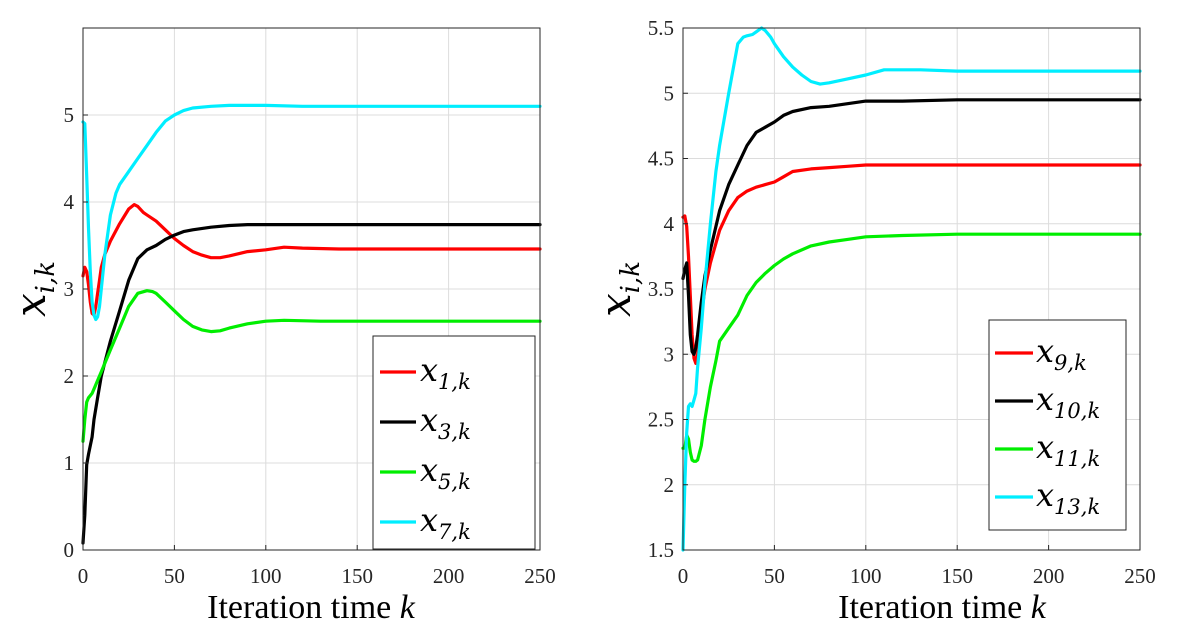  Describe the element at coordinates (618, 289) in the screenshot. I see `right-y-axis-label: xi,k` at that location.